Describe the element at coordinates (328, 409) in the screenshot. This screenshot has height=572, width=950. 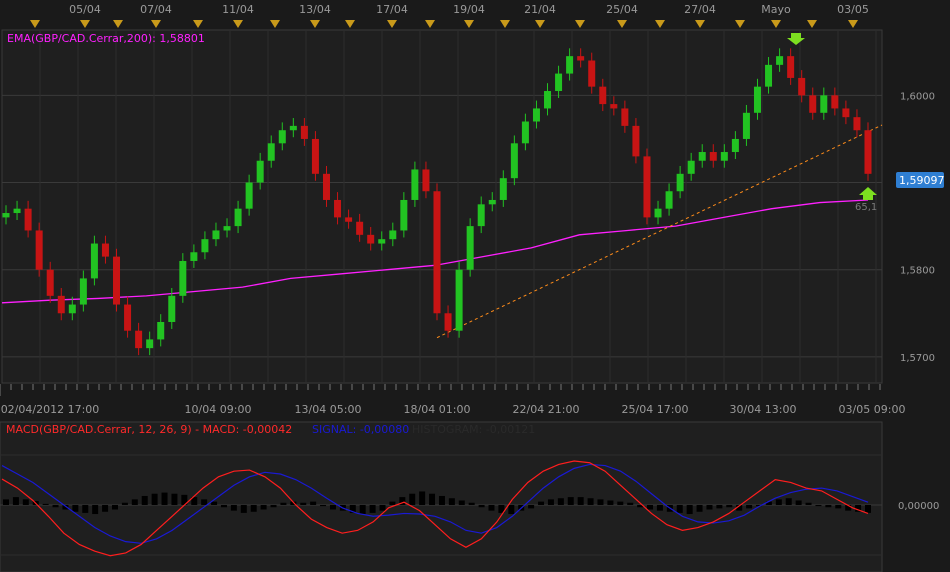
I see `time-axis-label: 13/04 05:00` at that location.